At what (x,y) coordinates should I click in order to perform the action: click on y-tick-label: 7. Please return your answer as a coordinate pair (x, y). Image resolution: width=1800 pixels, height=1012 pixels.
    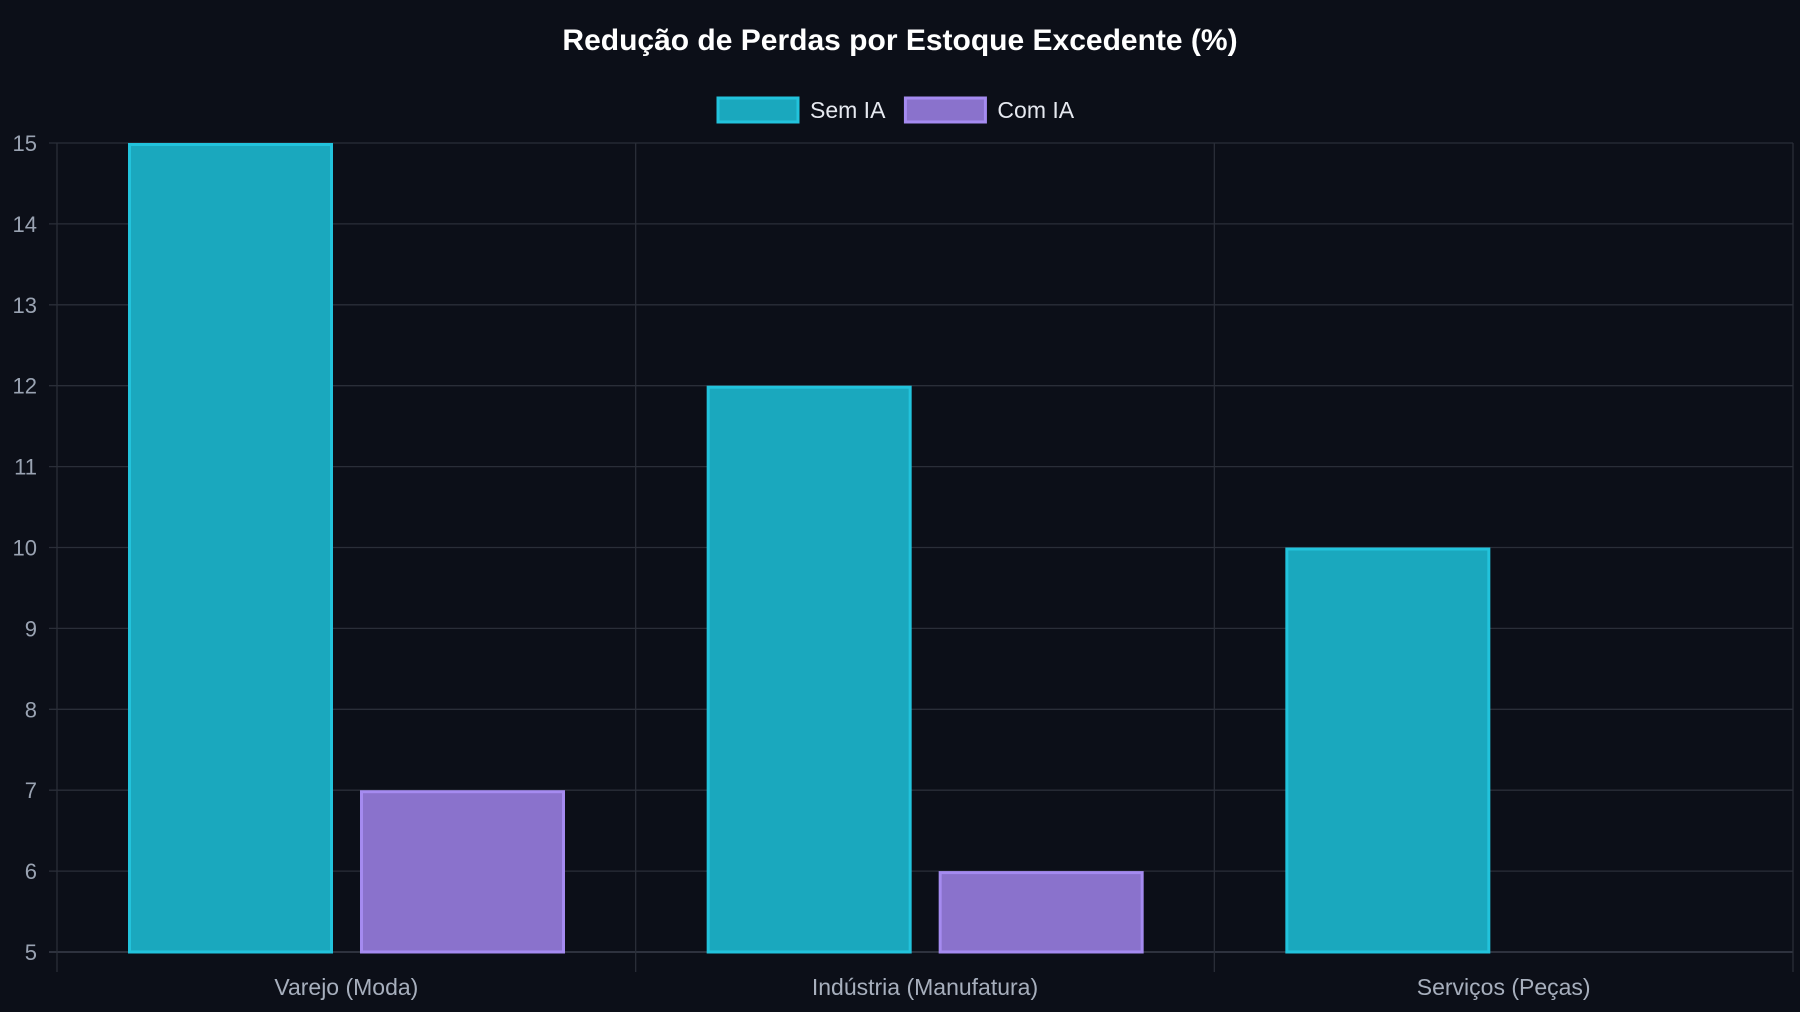
    Looking at the image, I should click on (31, 790).